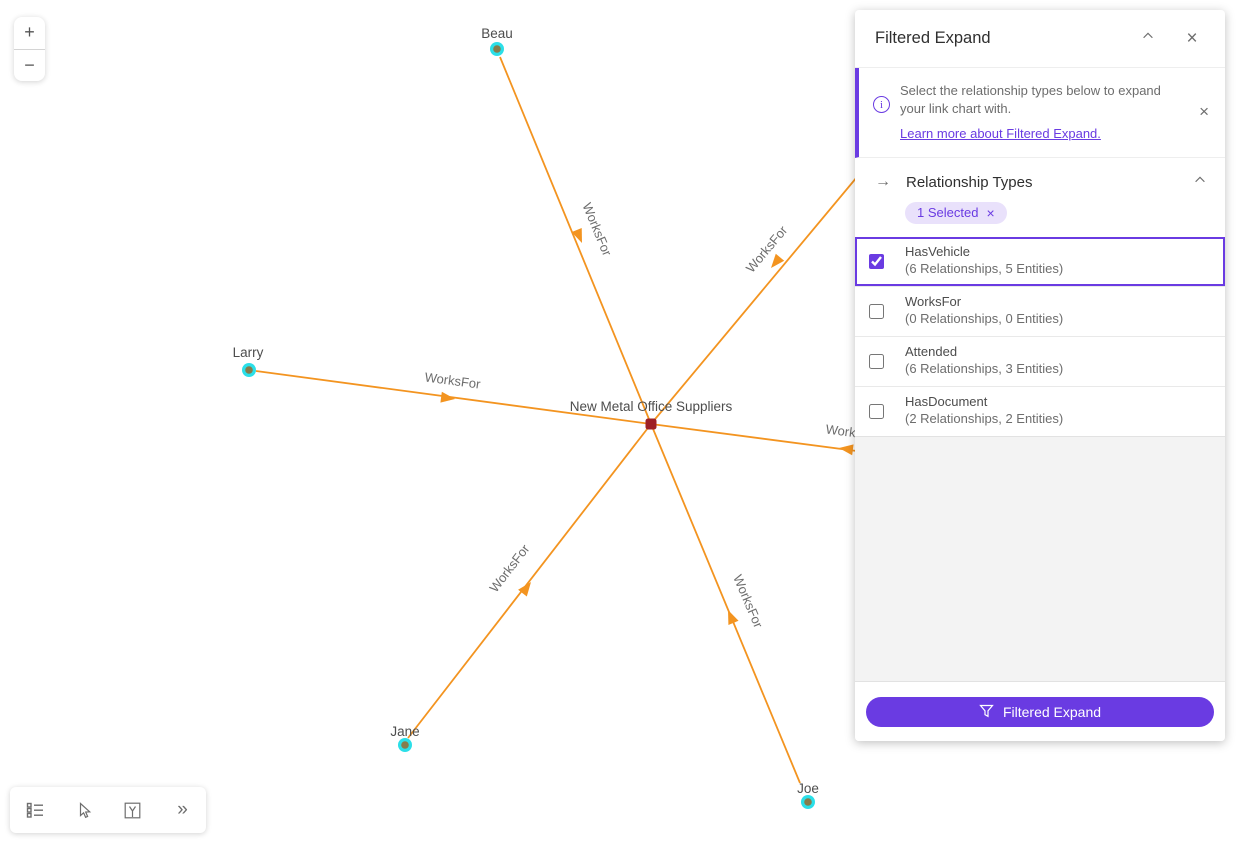  I want to click on collapse-panel-button, so click(1148, 39).